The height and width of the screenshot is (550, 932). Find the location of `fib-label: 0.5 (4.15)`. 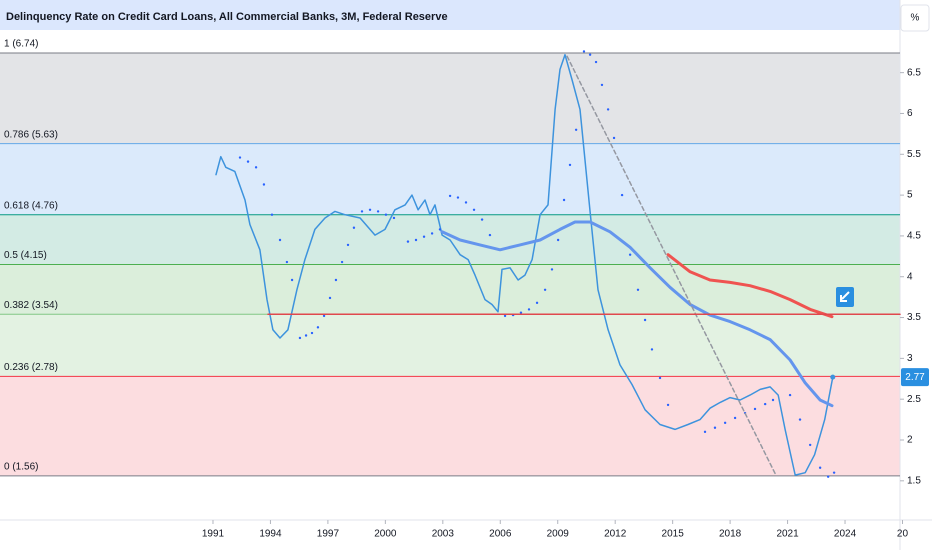

fib-label: 0.5 (4.15) is located at coordinates (25, 255).